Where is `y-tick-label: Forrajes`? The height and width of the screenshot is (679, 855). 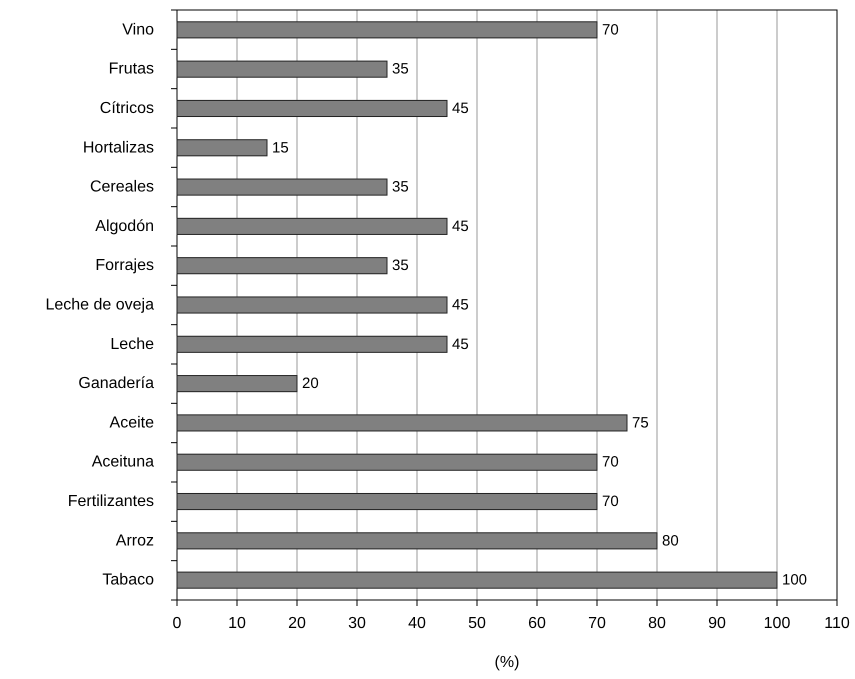
y-tick-label: Forrajes is located at coordinates (124, 265).